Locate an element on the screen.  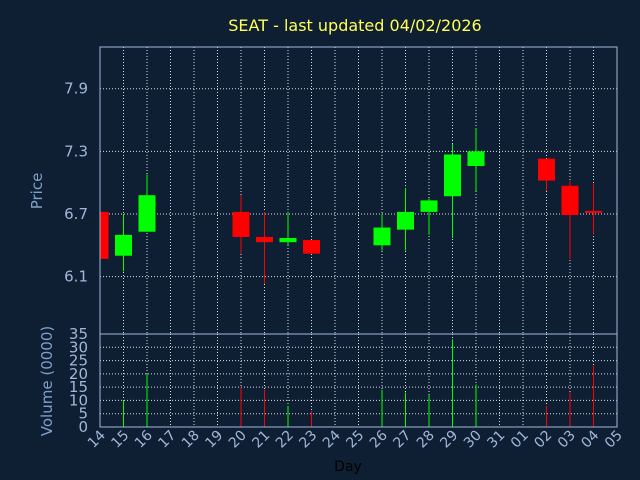
x-tick-label: 18 is located at coordinates (191, 440).